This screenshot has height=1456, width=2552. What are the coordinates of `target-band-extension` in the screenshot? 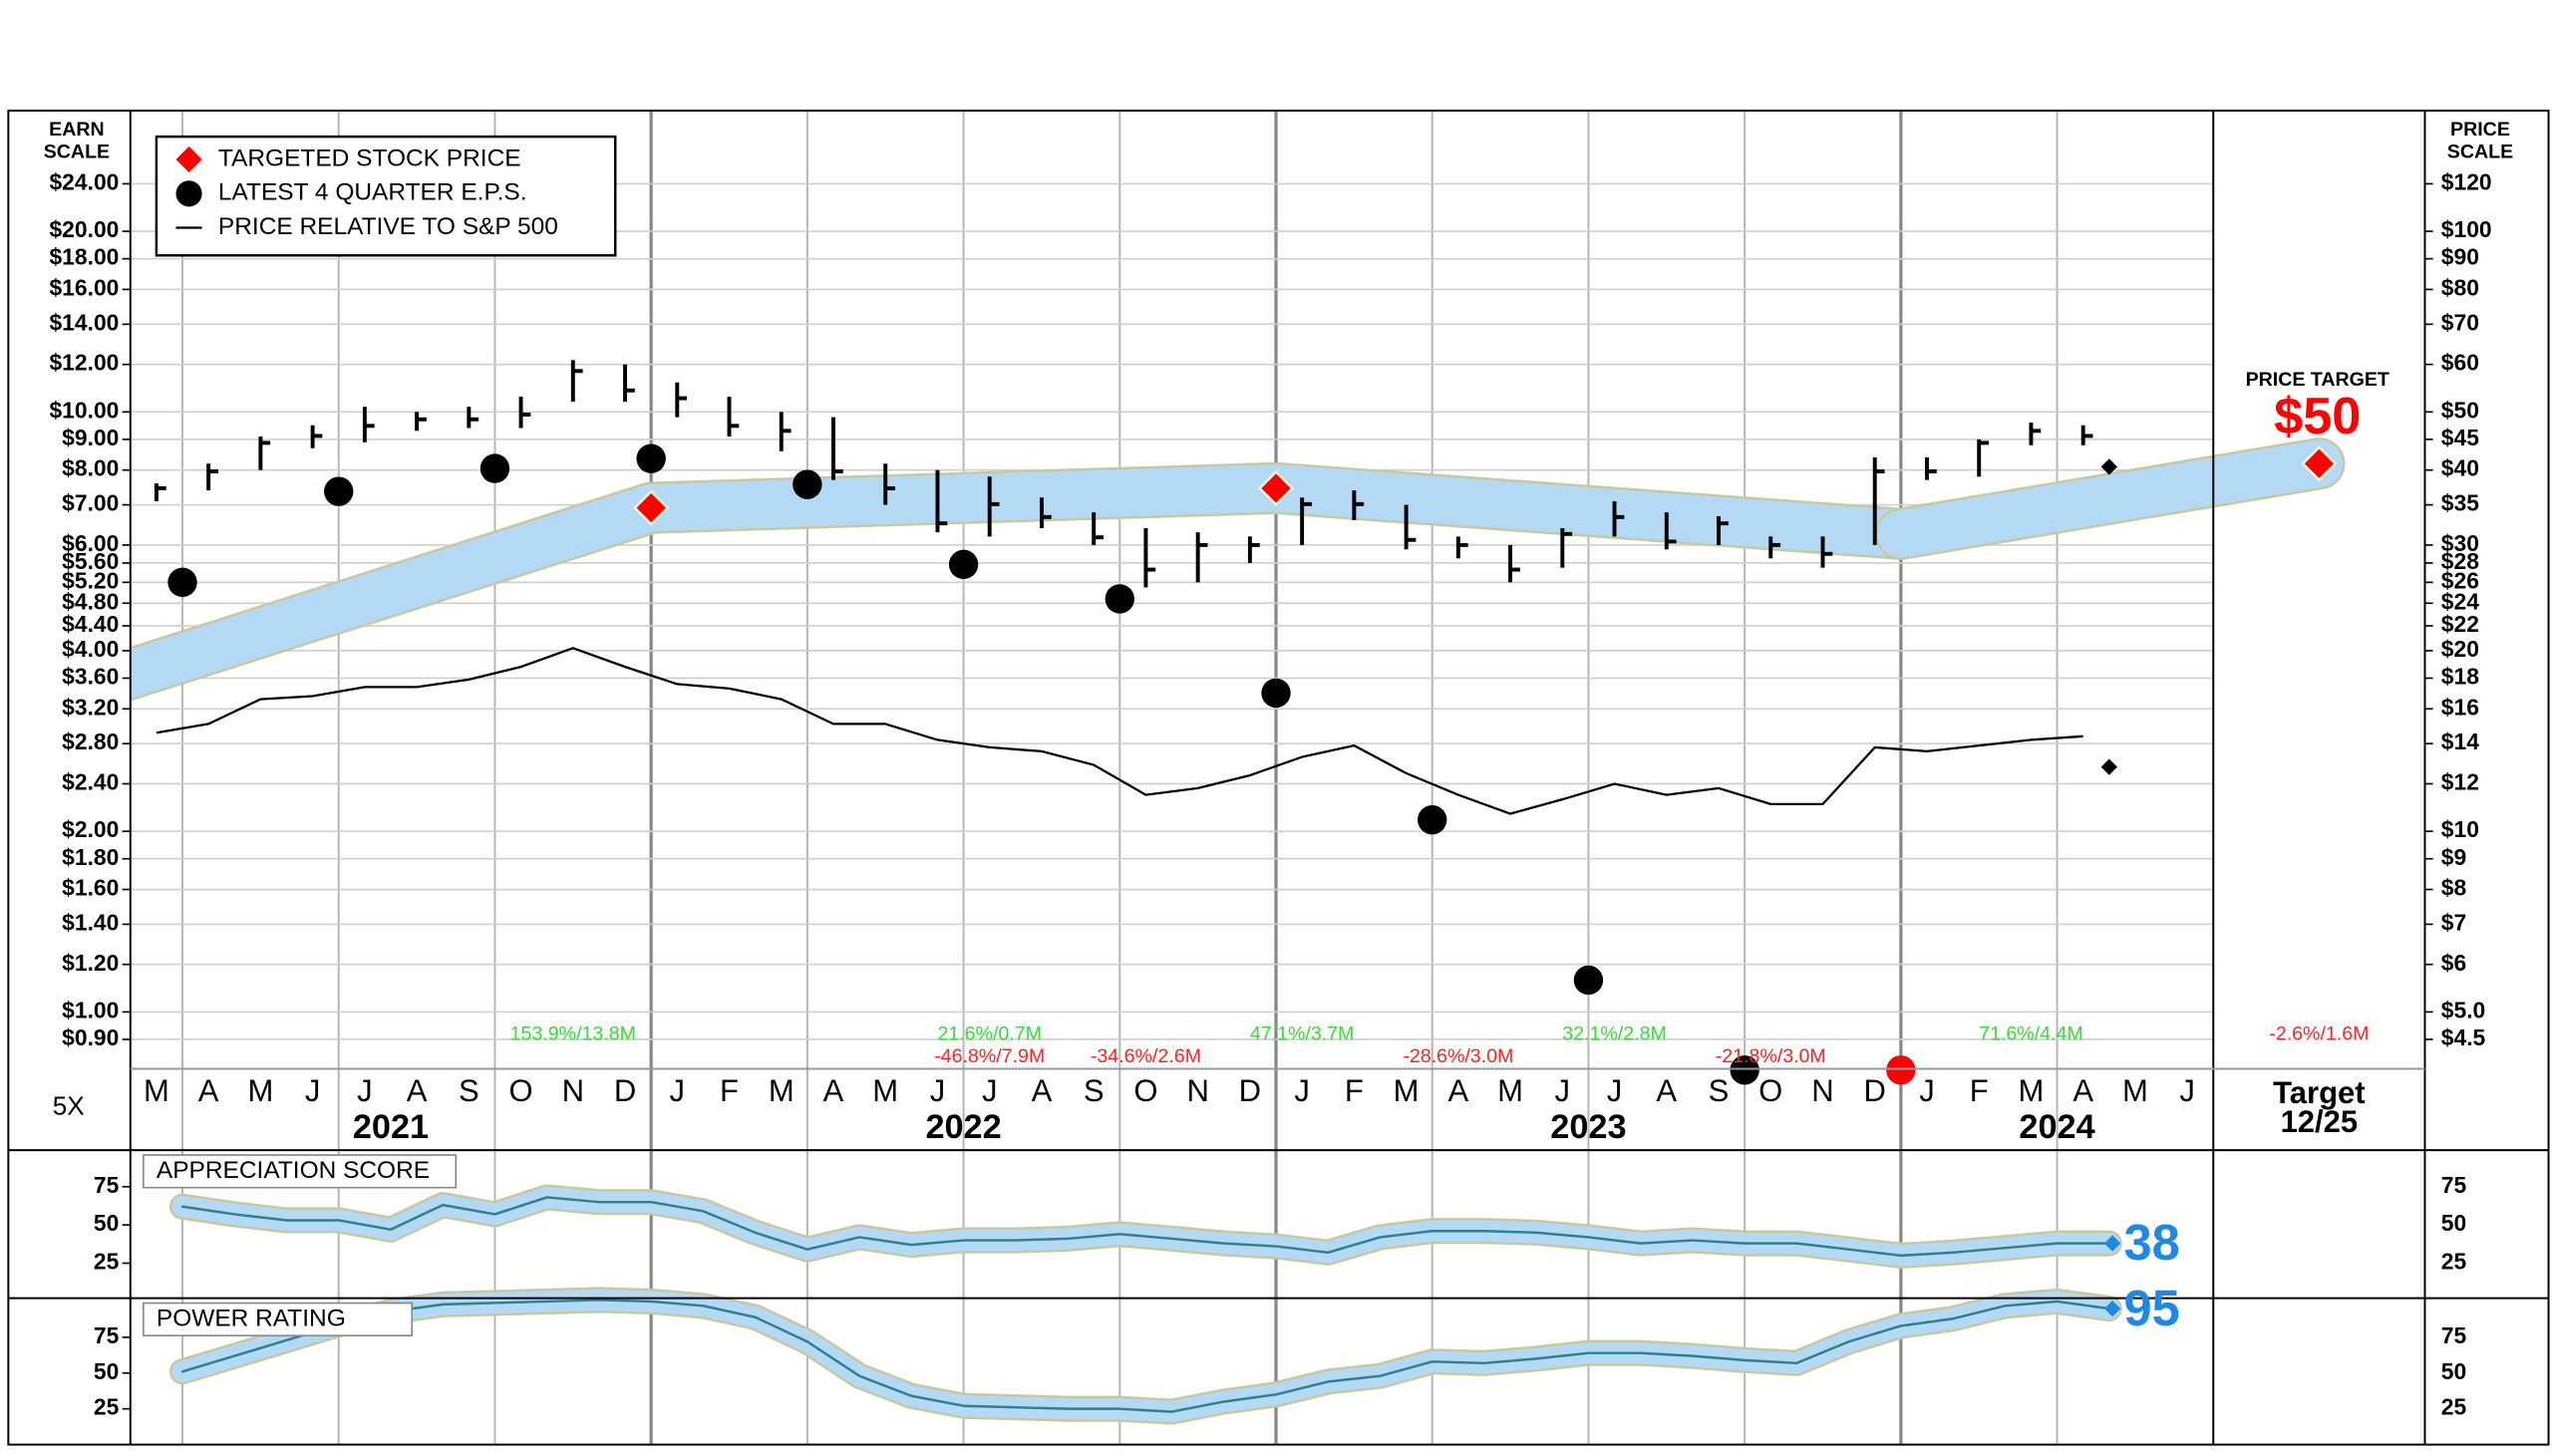 It's located at (2110, 498).